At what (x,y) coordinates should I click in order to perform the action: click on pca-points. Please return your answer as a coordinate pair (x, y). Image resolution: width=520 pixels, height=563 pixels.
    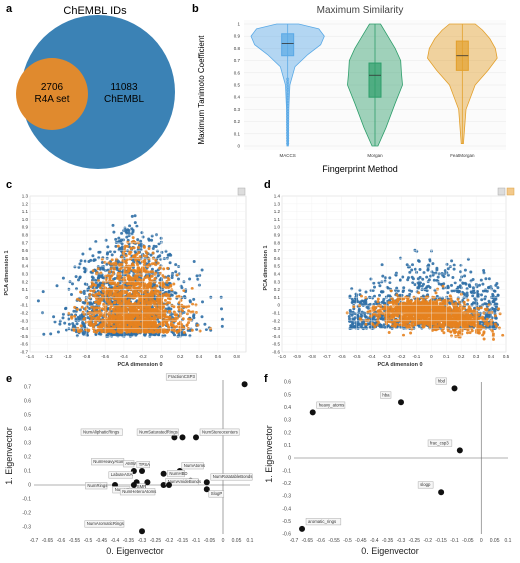
    Looking at the image, I should click on (130, 276).